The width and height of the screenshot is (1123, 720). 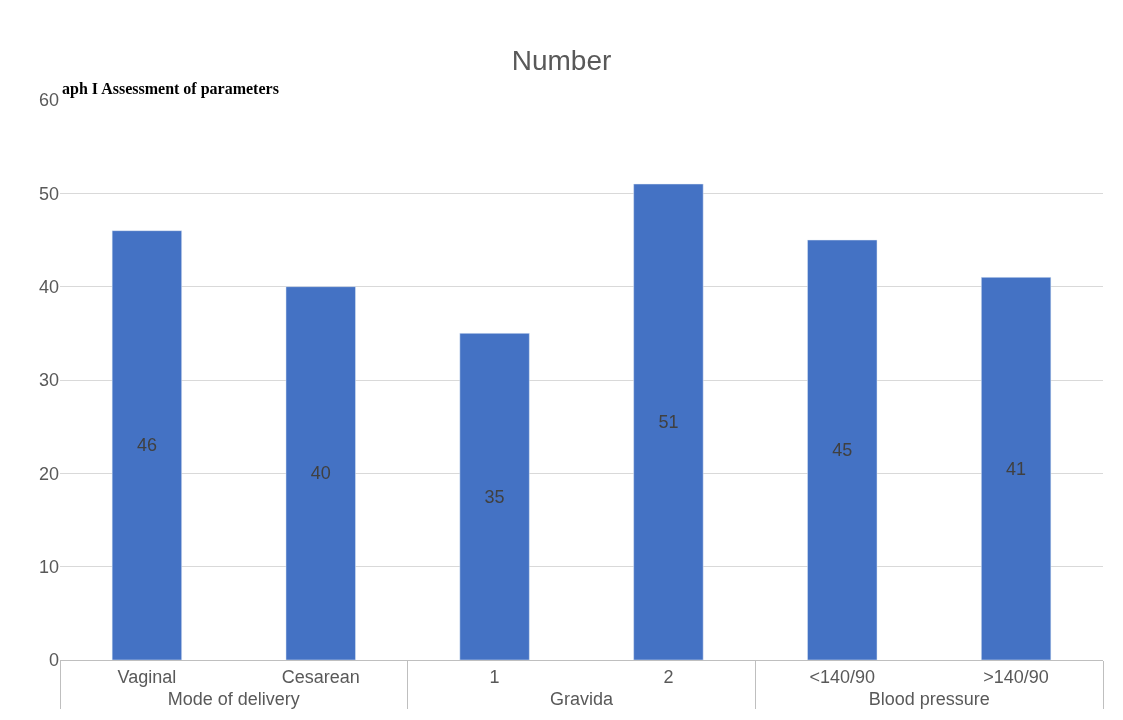 I want to click on x-tick-label: >140/90, so click(x=1016, y=676).